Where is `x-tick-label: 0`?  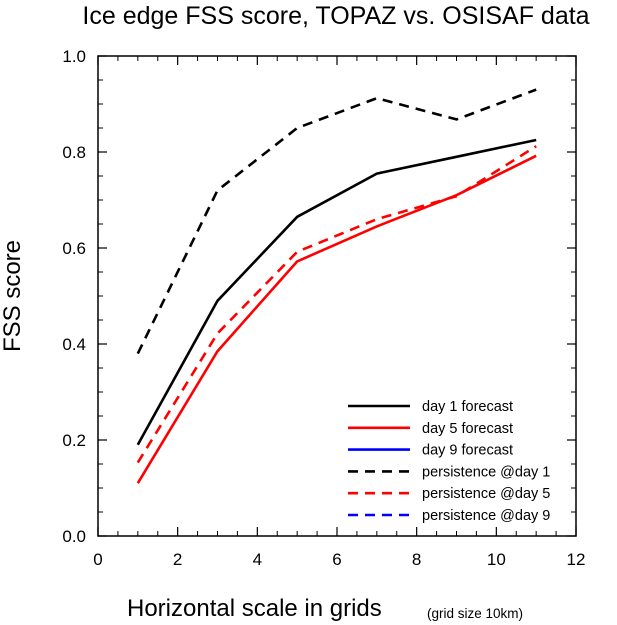
x-tick-label: 0 is located at coordinates (97, 559).